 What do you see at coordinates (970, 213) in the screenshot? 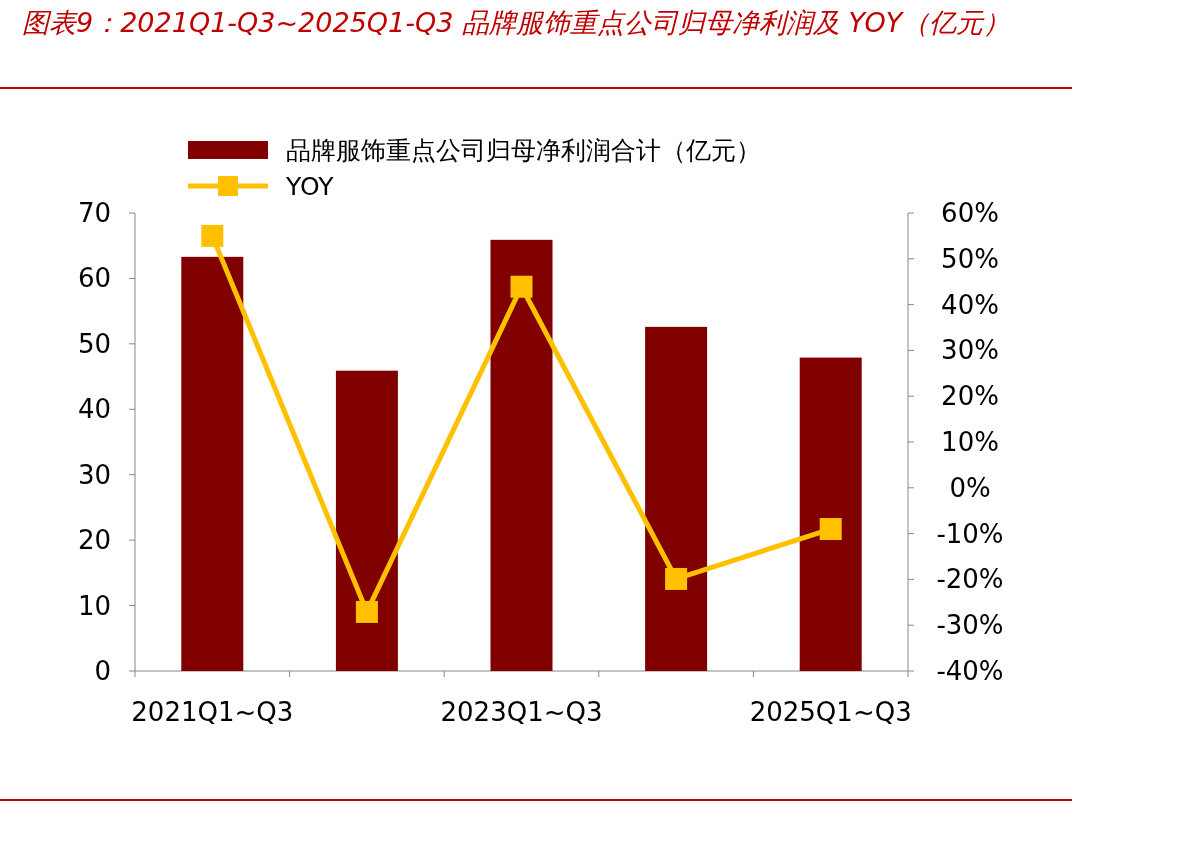
I see `y2-tick-label: 60%` at bounding box center [970, 213].